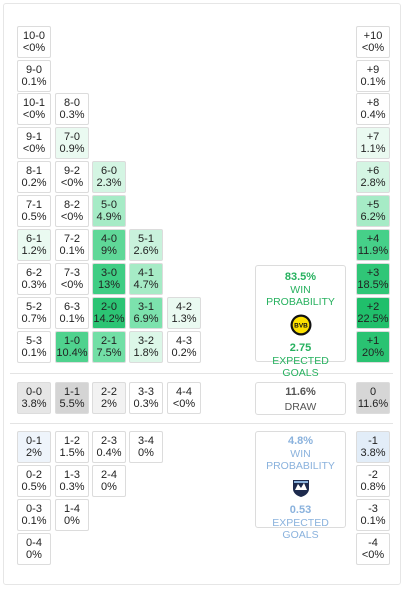 This screenshot has width=405, height=592. Describe the element at coordinates (34, 453) in the screenshot. I see `probability-label: 2%` at that location.